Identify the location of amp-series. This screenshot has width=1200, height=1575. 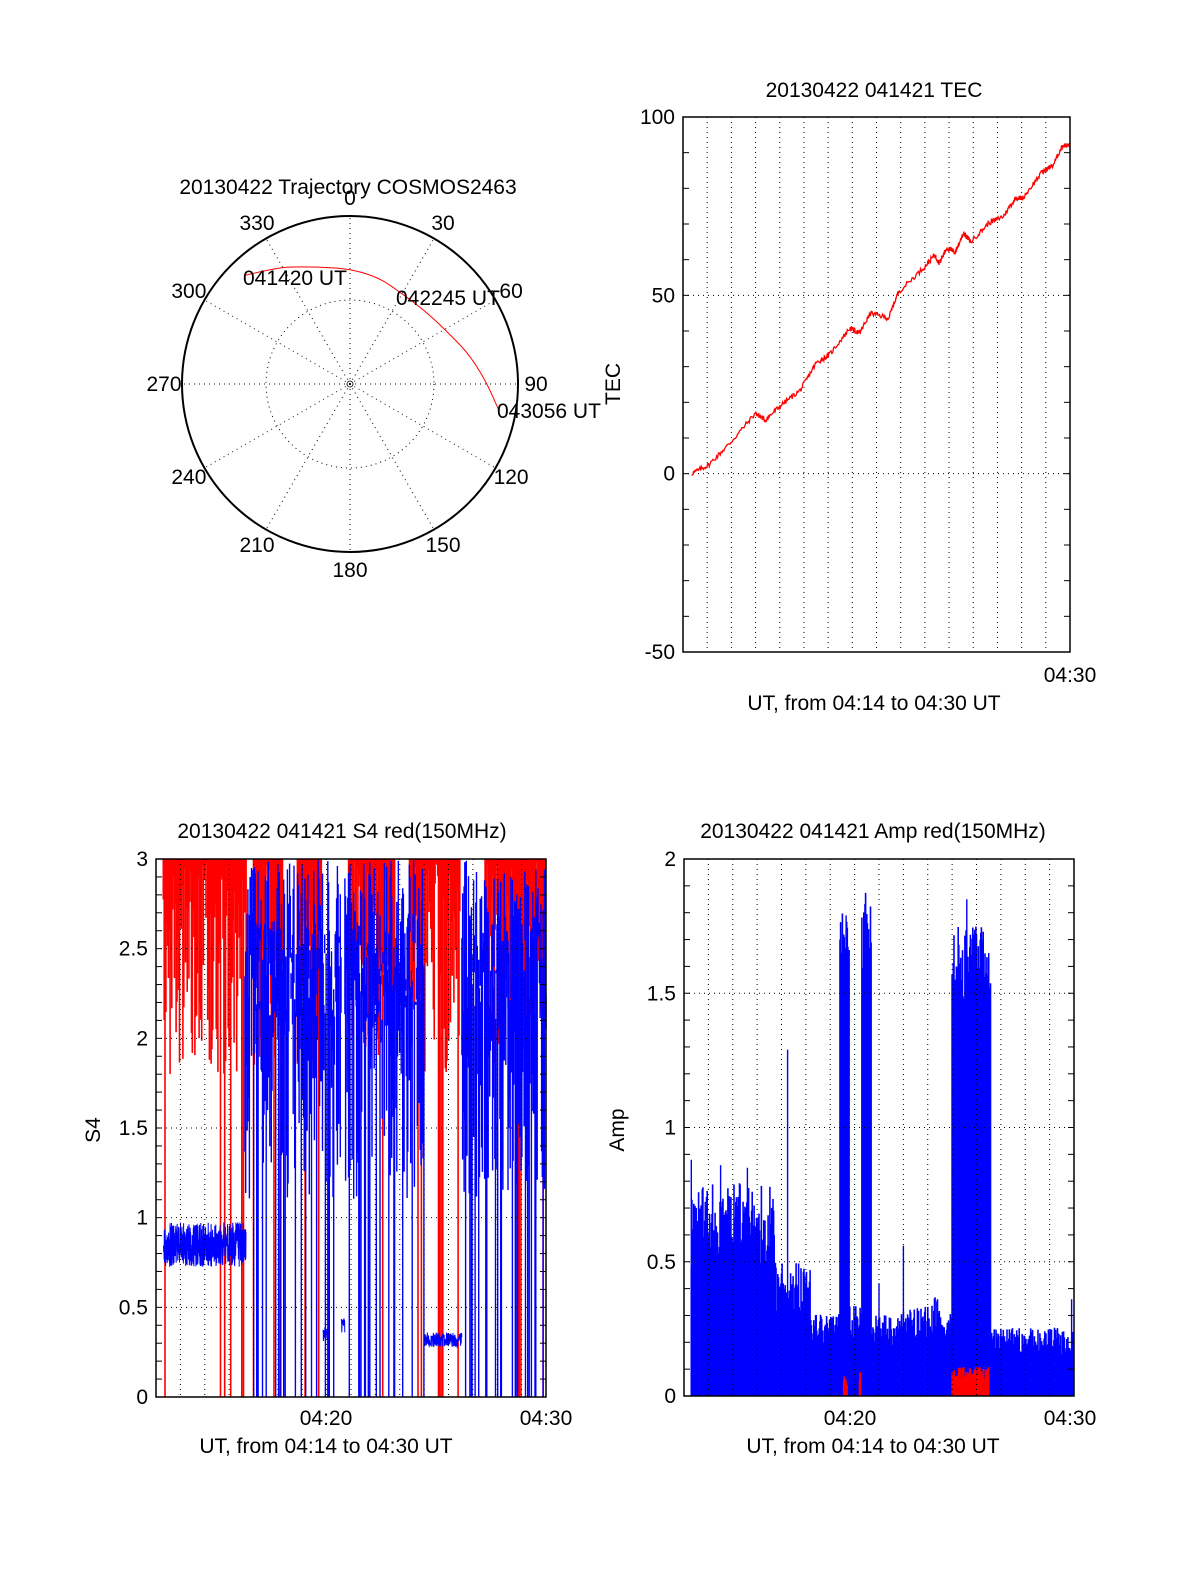
(882, 1144).